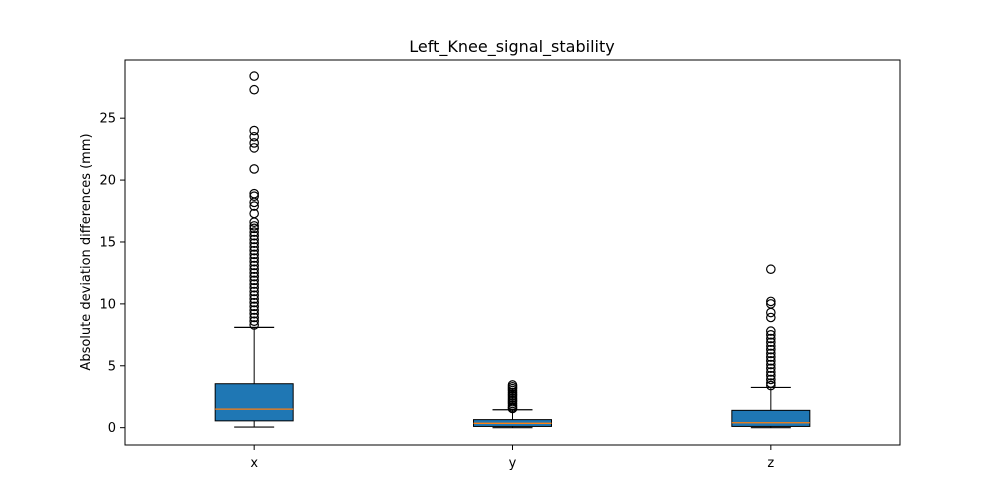 Image resolution: width=1000 pixels, height=504 pixels. I want to click on y-tick-label: 0, so click(112, 428).